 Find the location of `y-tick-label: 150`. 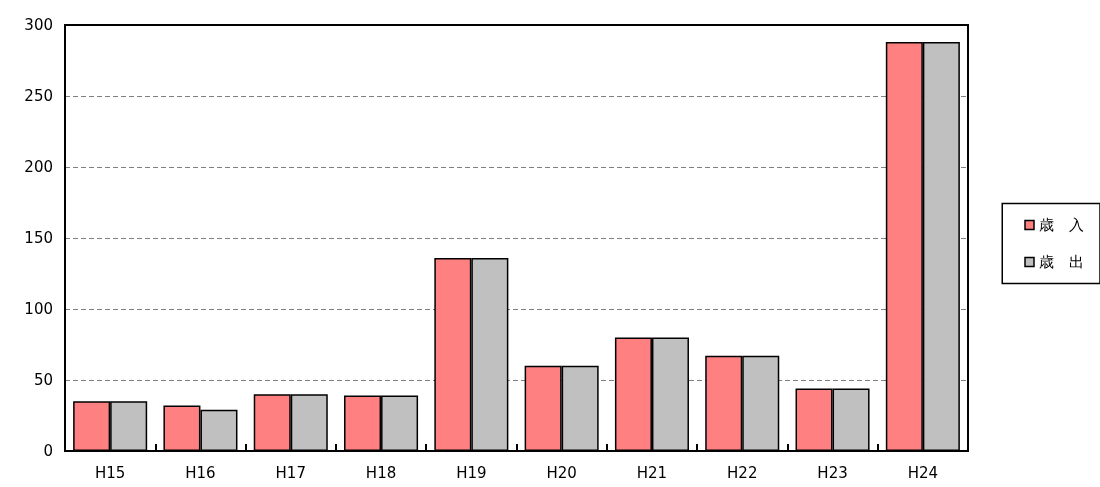

y-tick-label: 150 is located at coordinates (38, 238).